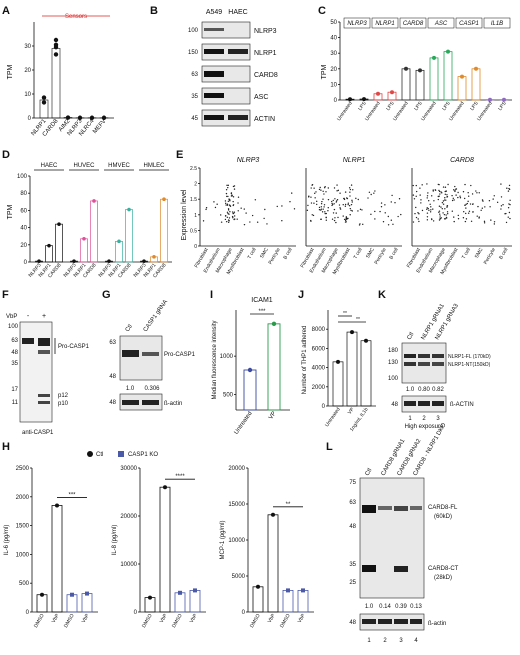  Describe the element at coordinates (424, 390) in the screenshot. I see `k-quant-2: 0.80` at that location.